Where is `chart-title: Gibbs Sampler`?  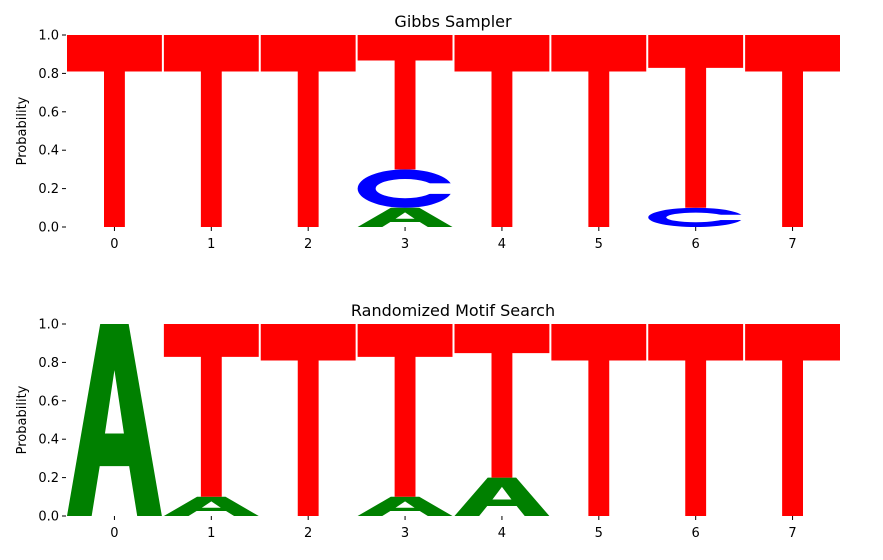 chart-title: Gibbs Sampler is located at coordinates (453, 21).